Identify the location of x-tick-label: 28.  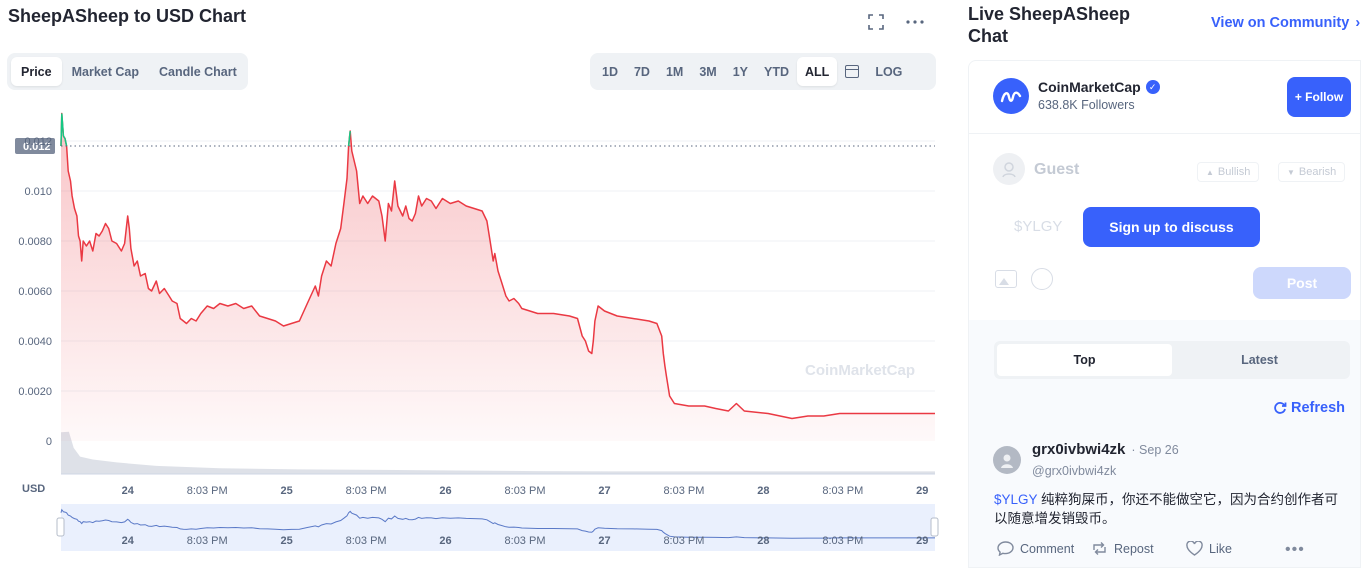
(763, 491).